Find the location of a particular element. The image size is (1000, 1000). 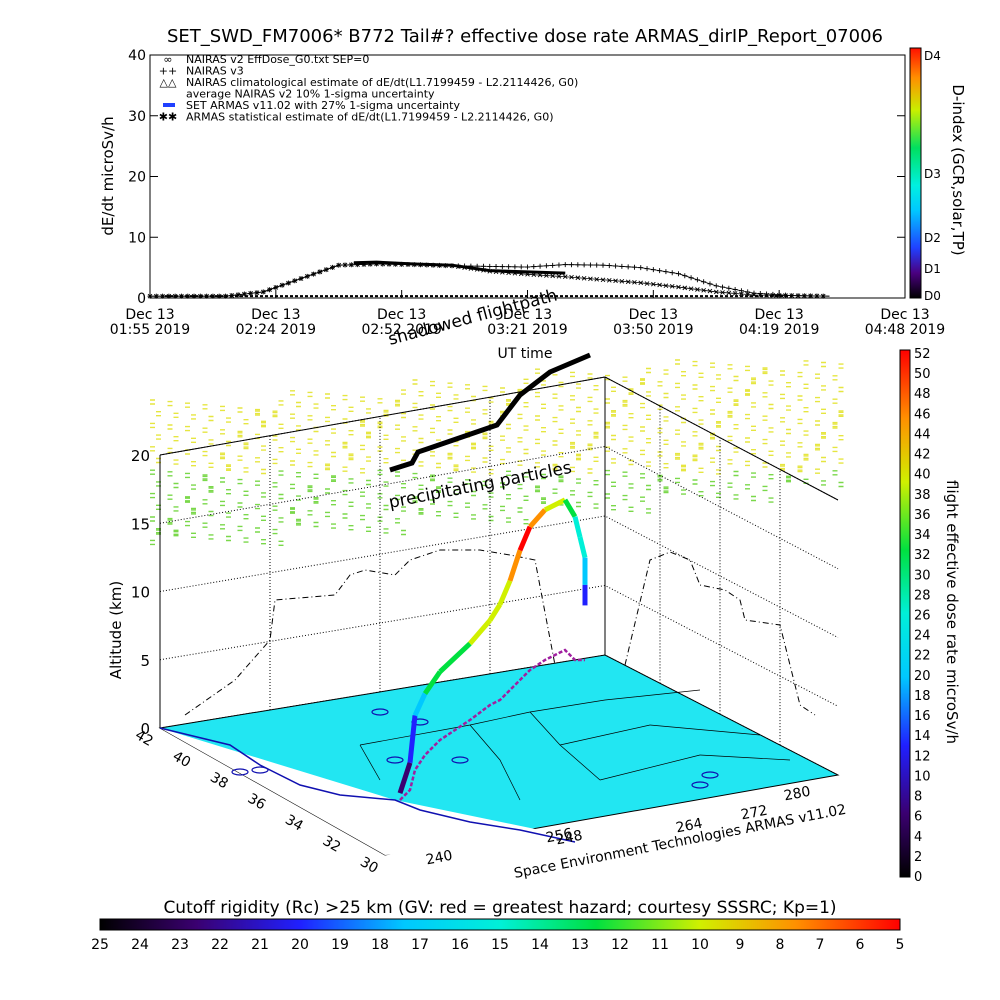

map-ocean-cut is located at coordinates (367, 791).